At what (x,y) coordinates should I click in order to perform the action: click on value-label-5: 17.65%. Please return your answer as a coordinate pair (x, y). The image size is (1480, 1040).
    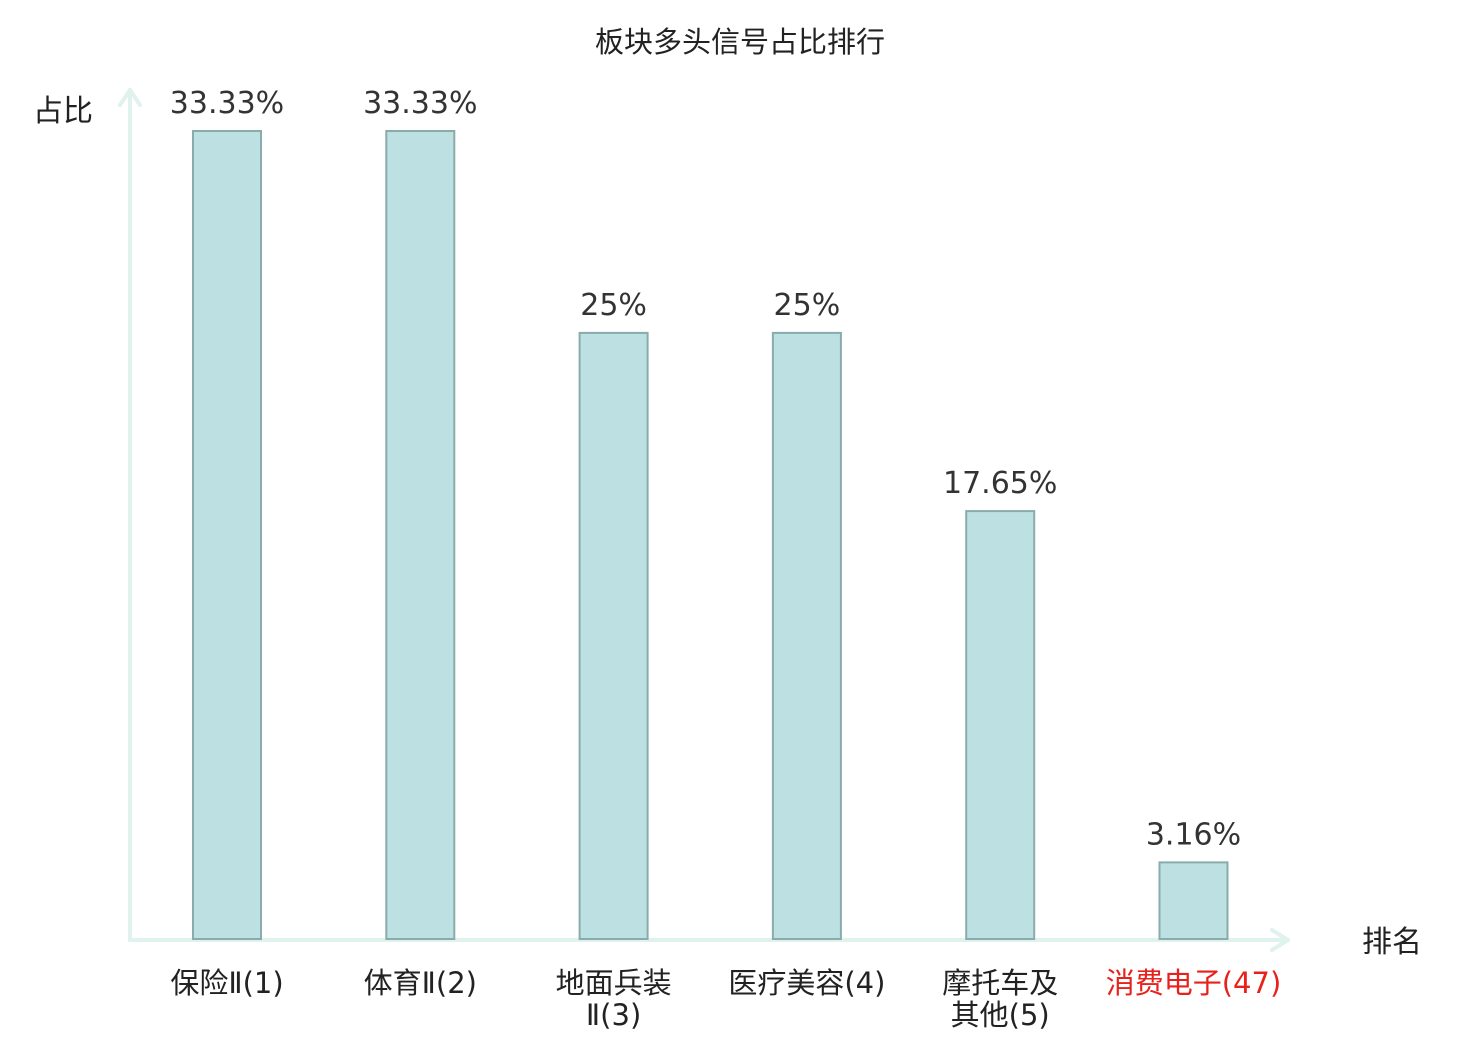
    Looking at the image, I should click on (1000, 483).